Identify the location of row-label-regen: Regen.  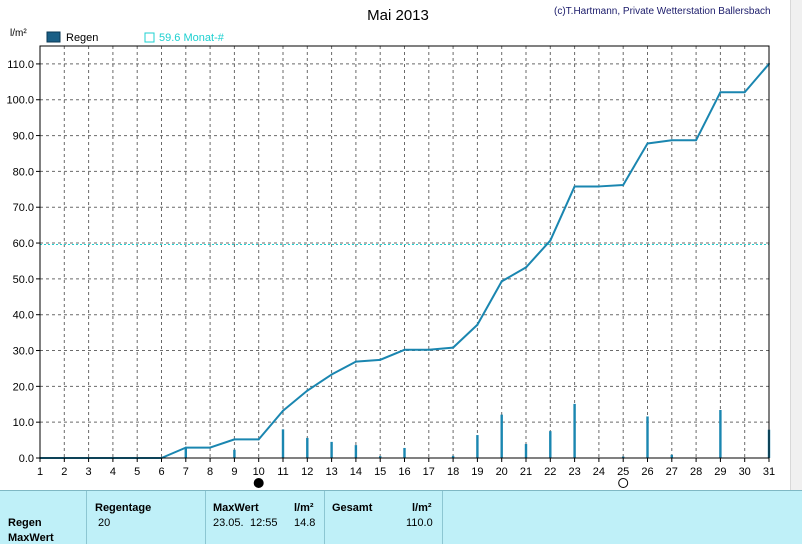
(25, 523).